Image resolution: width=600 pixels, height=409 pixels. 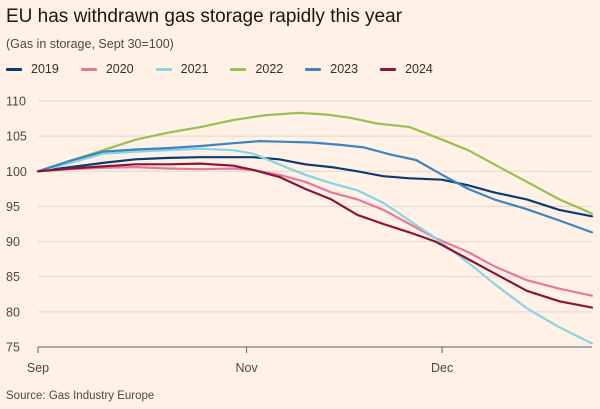 I want to click on x-axis: Sep Nov Dec, so click(x=309, y=360).